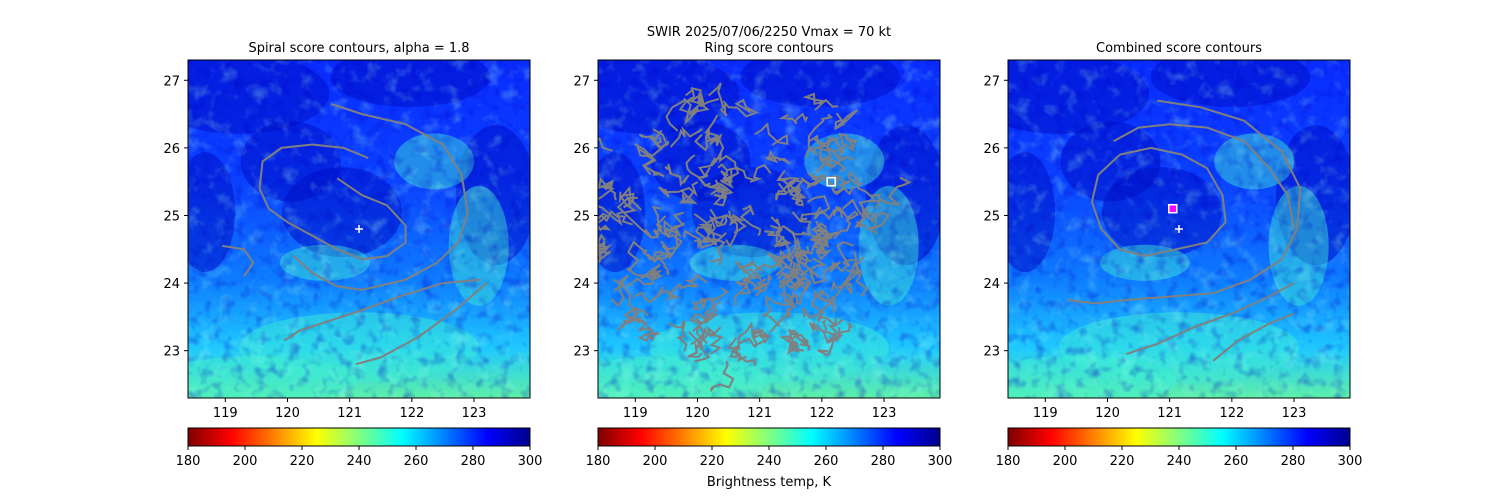 The height and width of the screenshot is (500, 1500). Describe the element at coordinates (381, 196) in the screenshot. I see `spiral-contour` at that location.